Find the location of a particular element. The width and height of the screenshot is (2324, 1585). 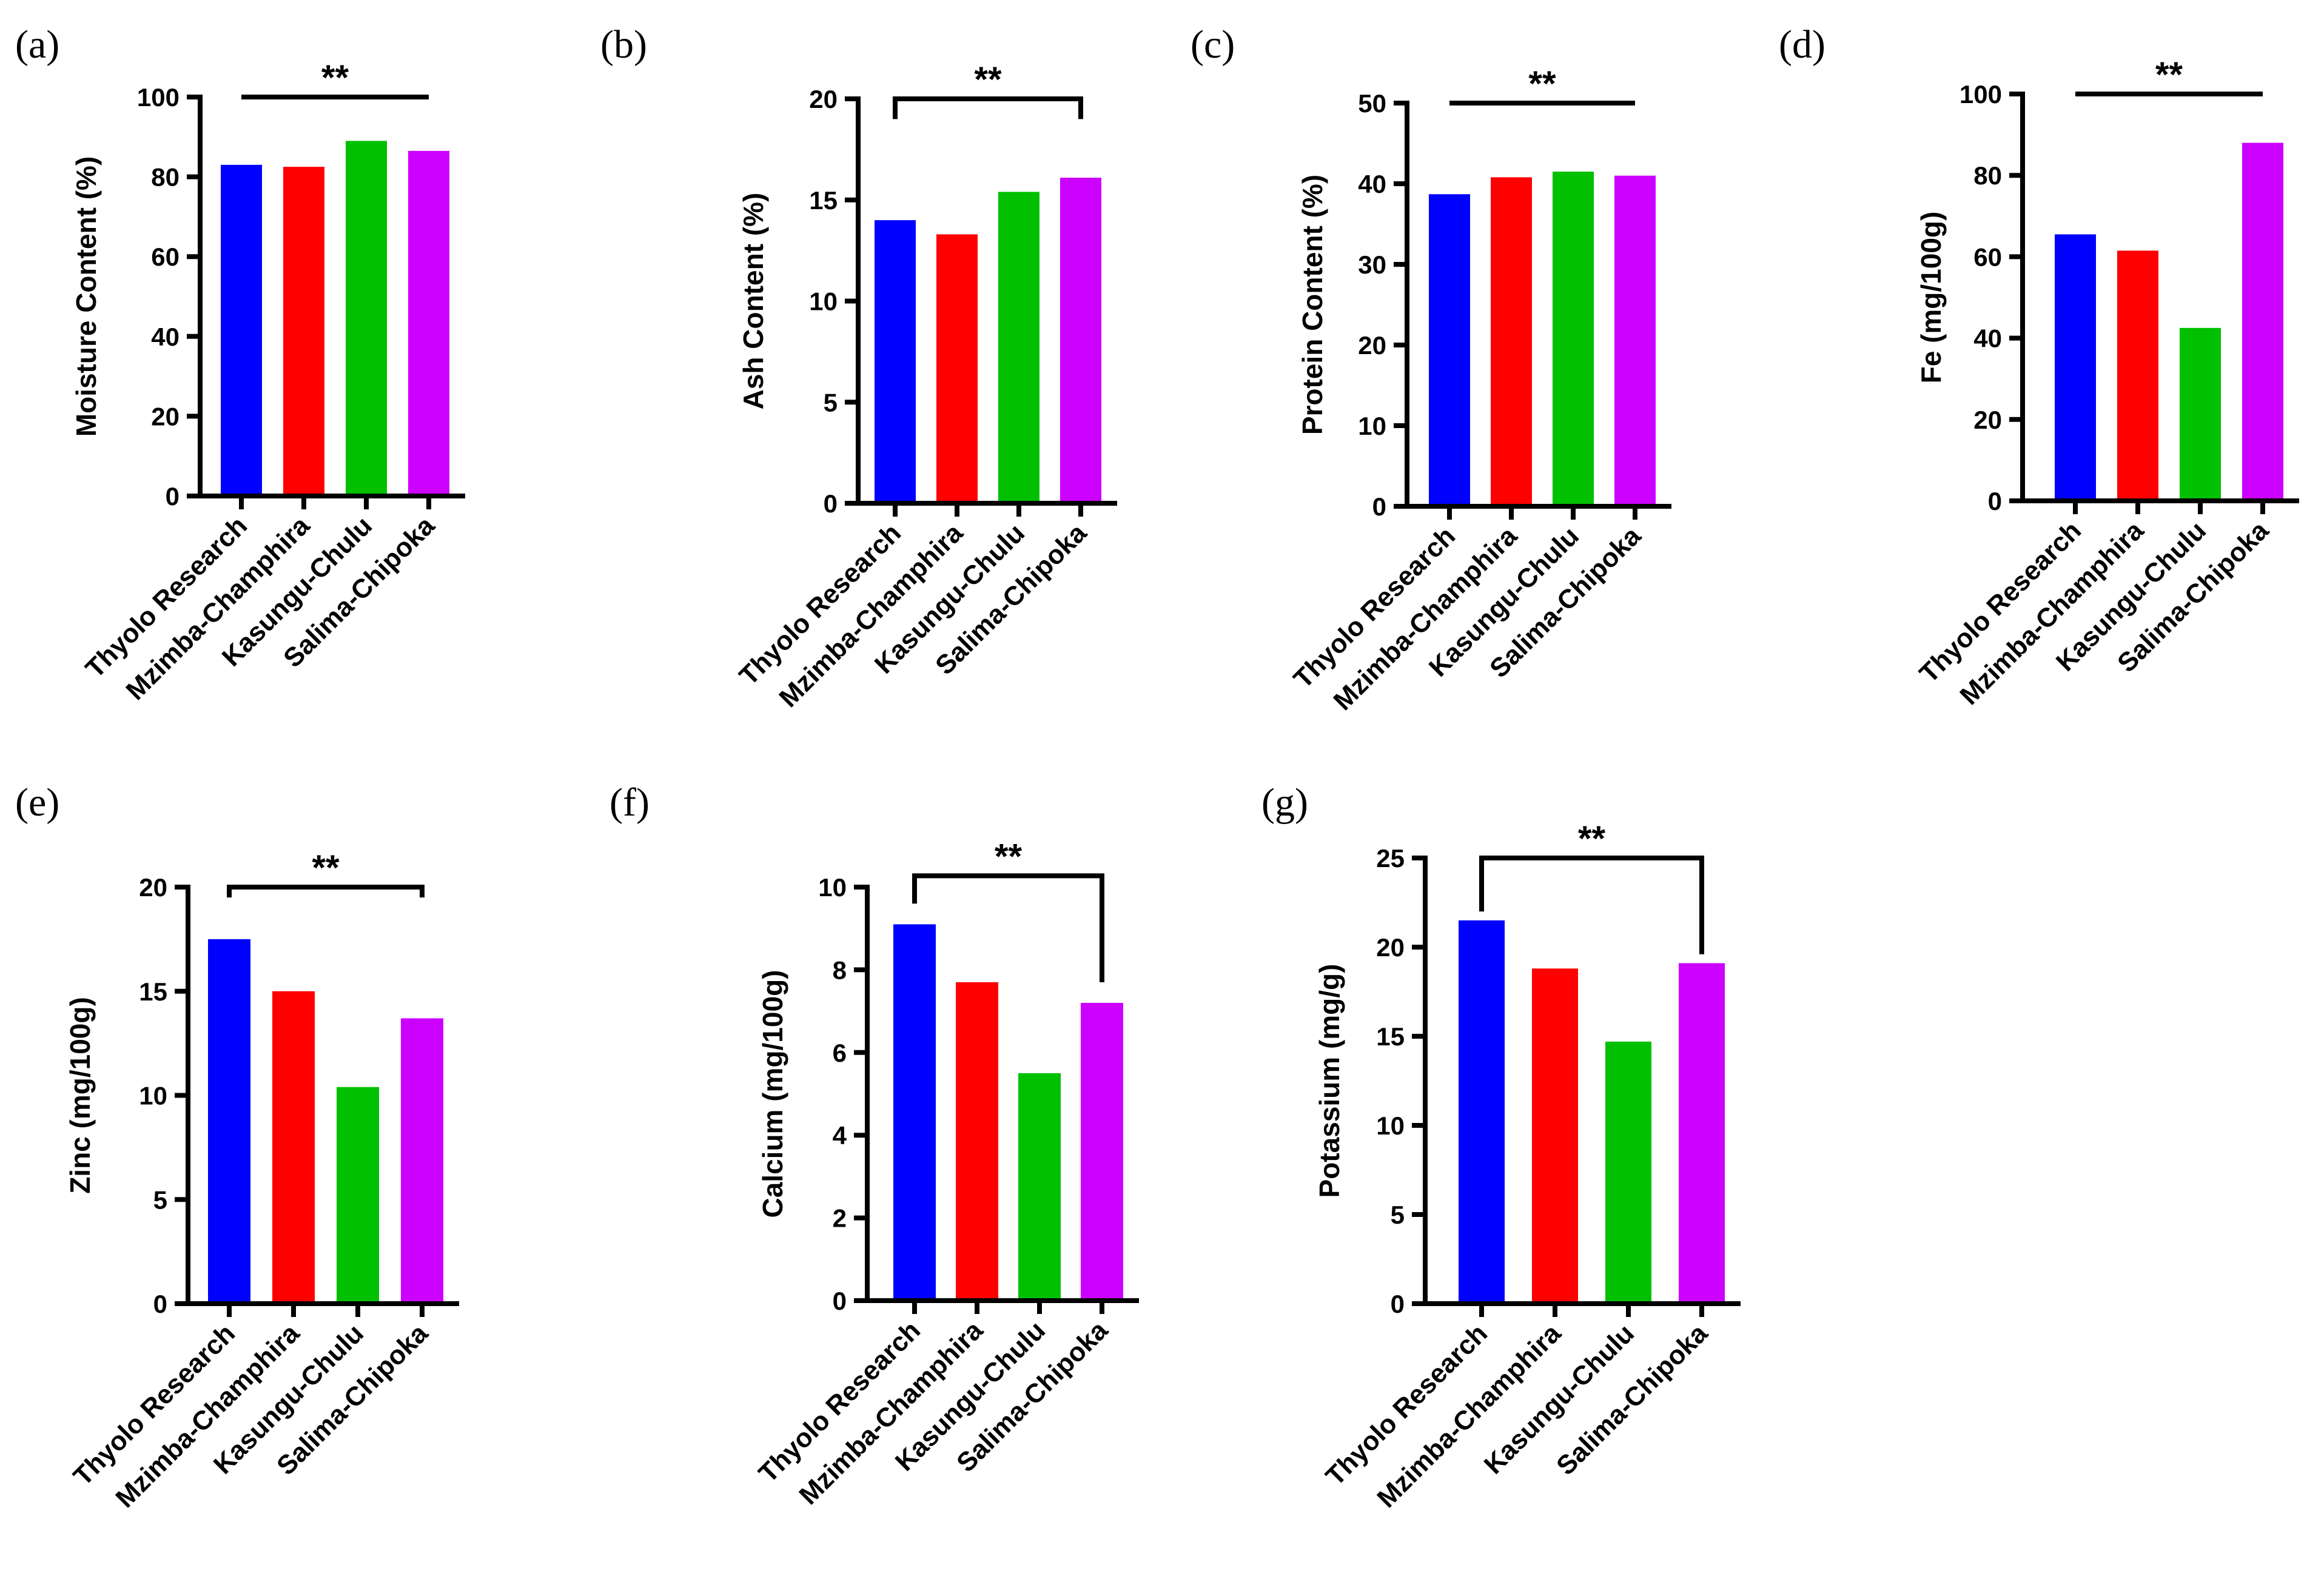

panel-label: (e) is located at coordinates (37, 802).